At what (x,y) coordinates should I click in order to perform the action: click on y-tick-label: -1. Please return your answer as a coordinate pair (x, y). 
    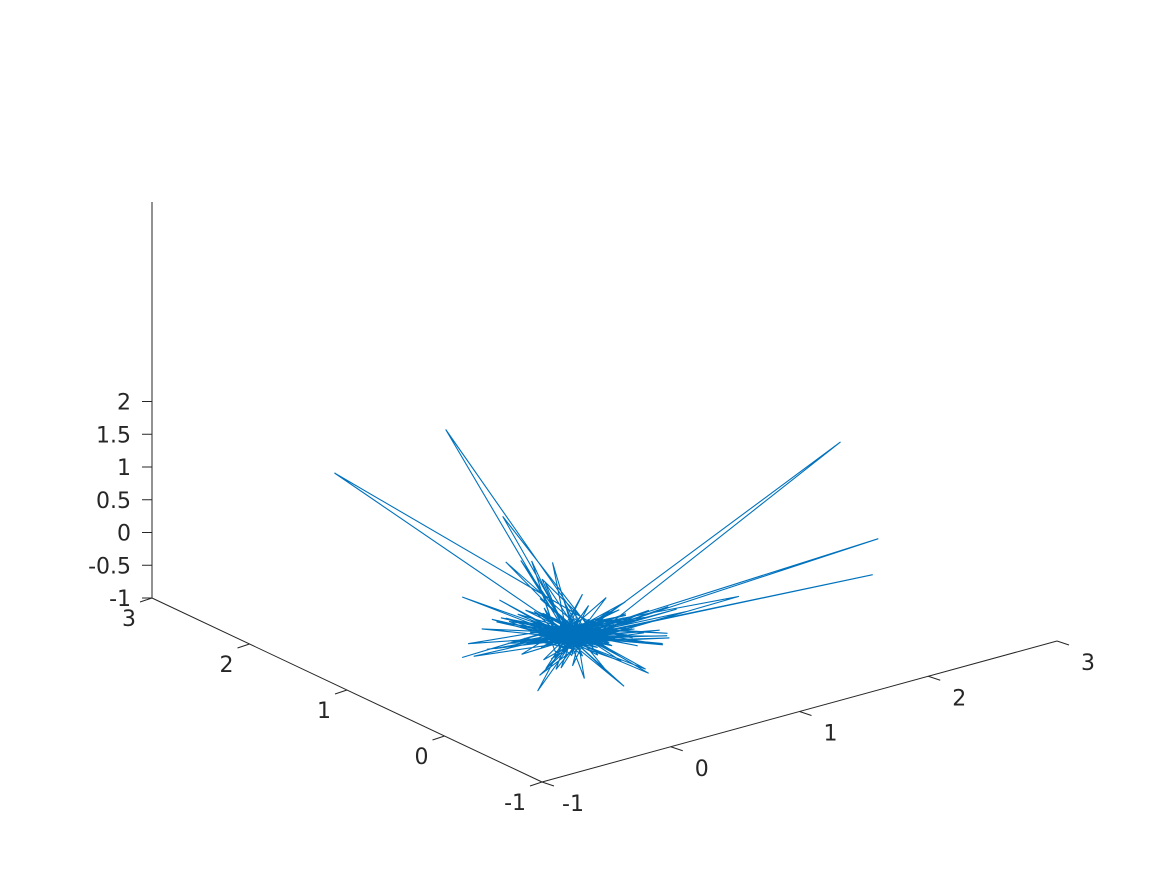
    Looking at the image, I should click on (515, 803).